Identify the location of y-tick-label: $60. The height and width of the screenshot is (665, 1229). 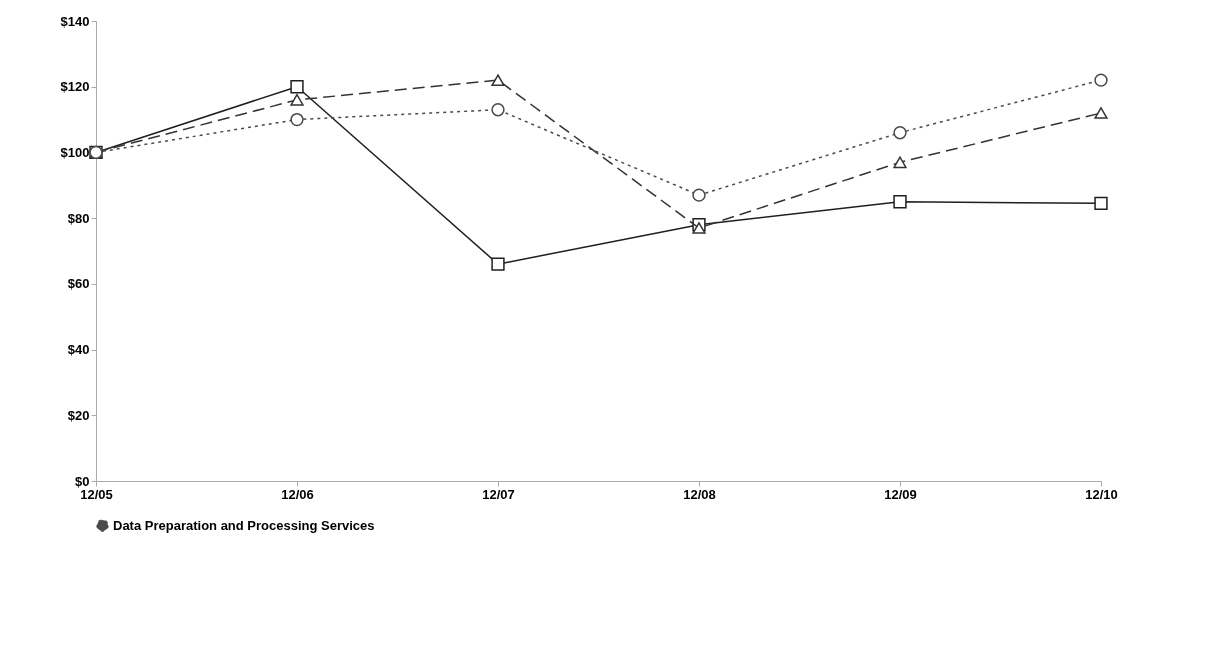
(78, 284).